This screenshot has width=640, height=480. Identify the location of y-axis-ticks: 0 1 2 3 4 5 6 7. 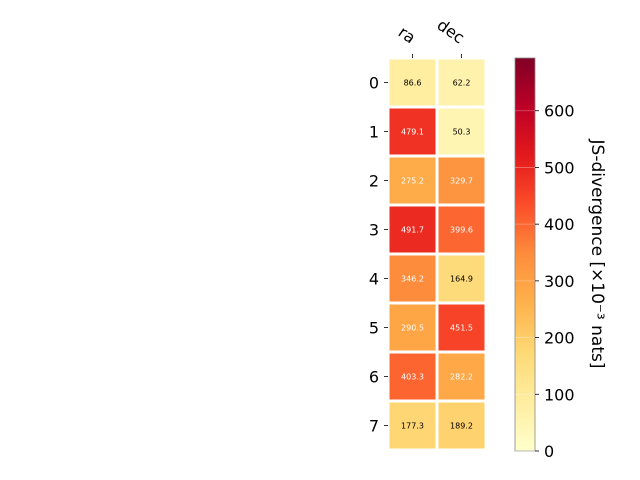
(378, 255).